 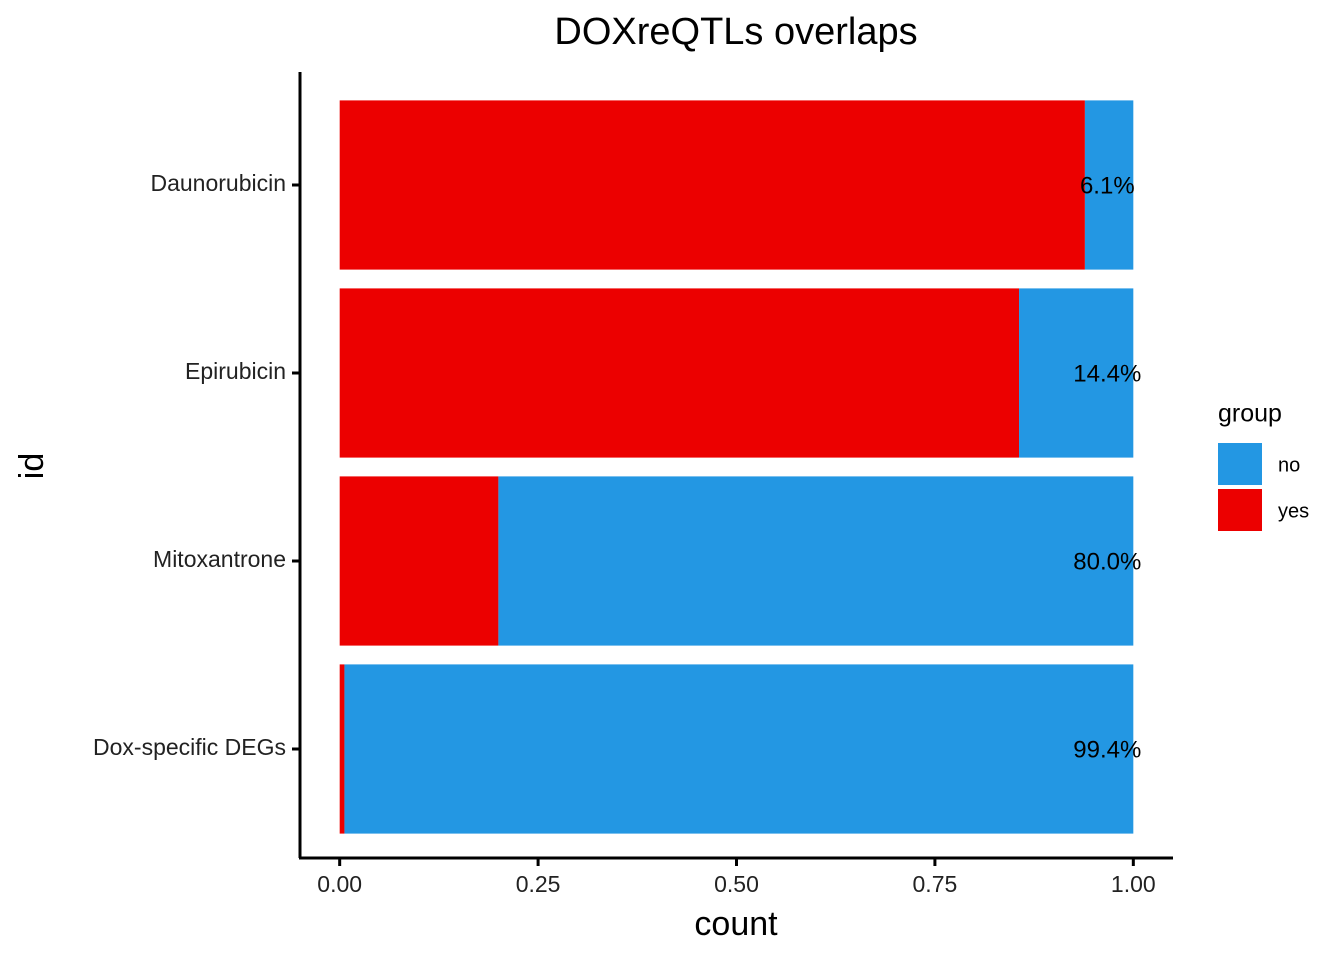 What do you see at coordinates (736, 924) in the screenshot?
I see `x-axis-title: count` at bounding box center [736, 924].